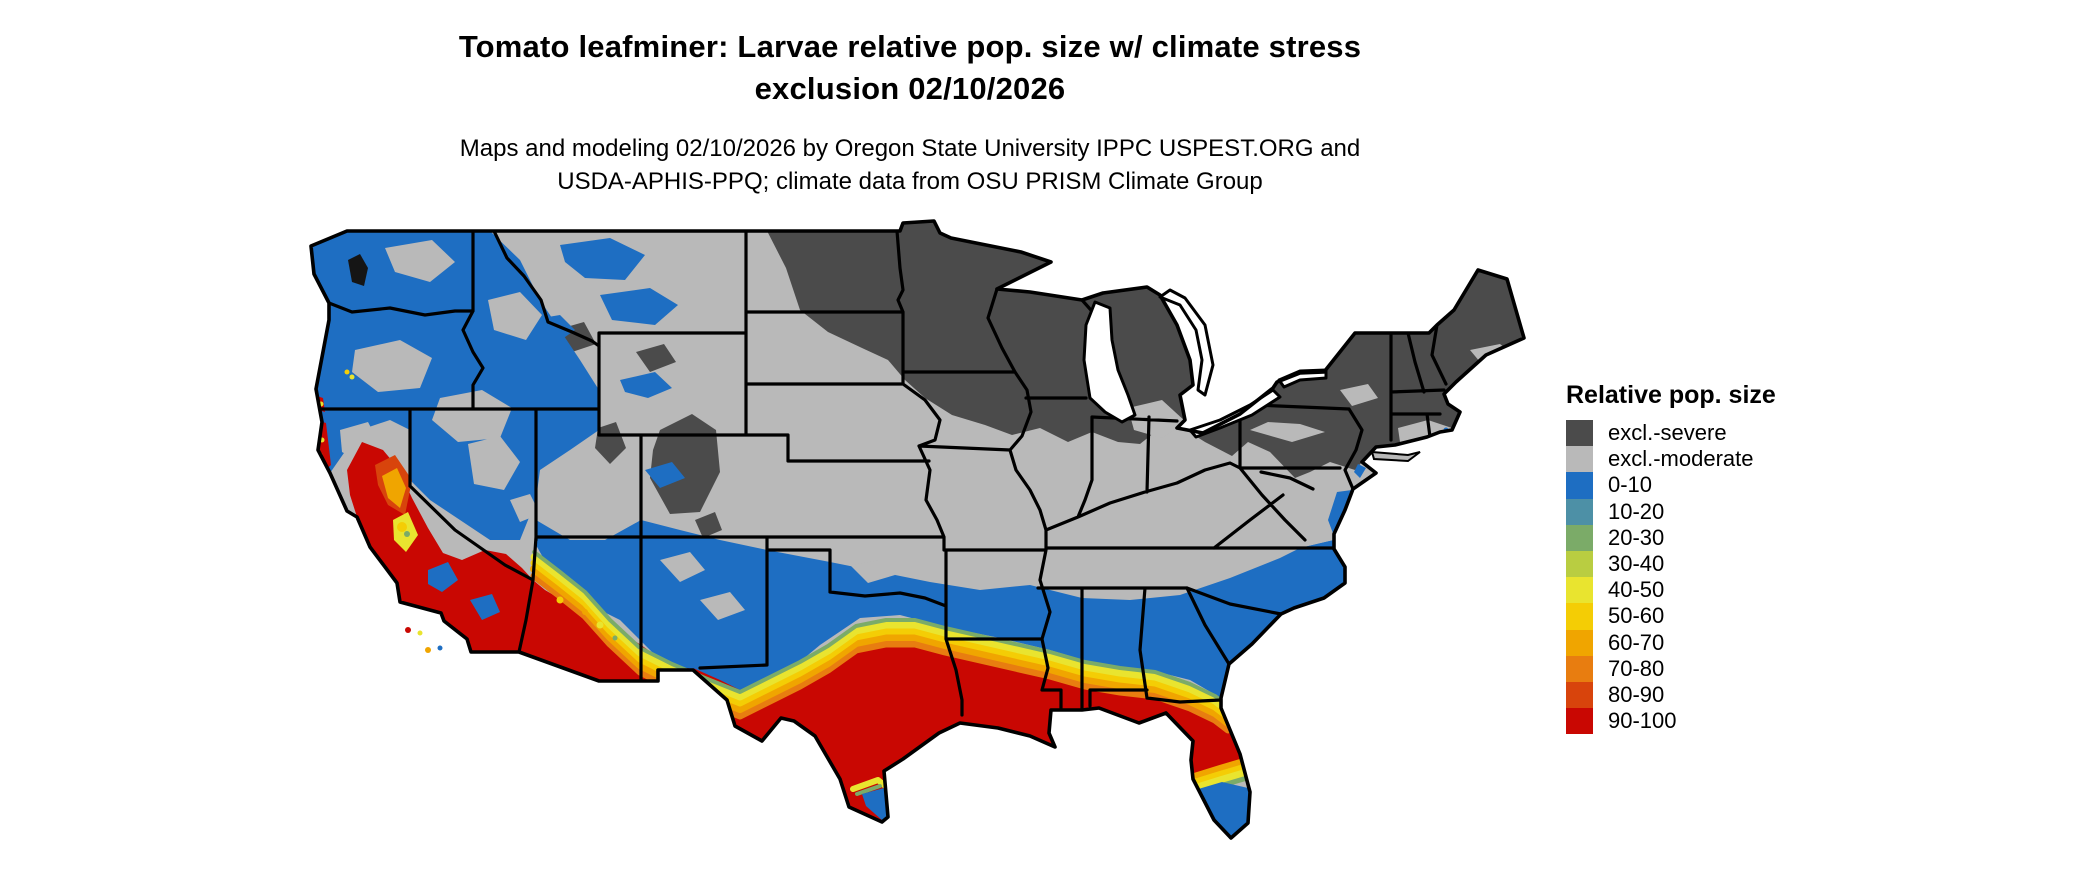 The height and width of the screenshot is (892, 2100). Describe the element at coordinates (1579, 668) in the screenshot. I see `legend-swatch-b70` at that location.